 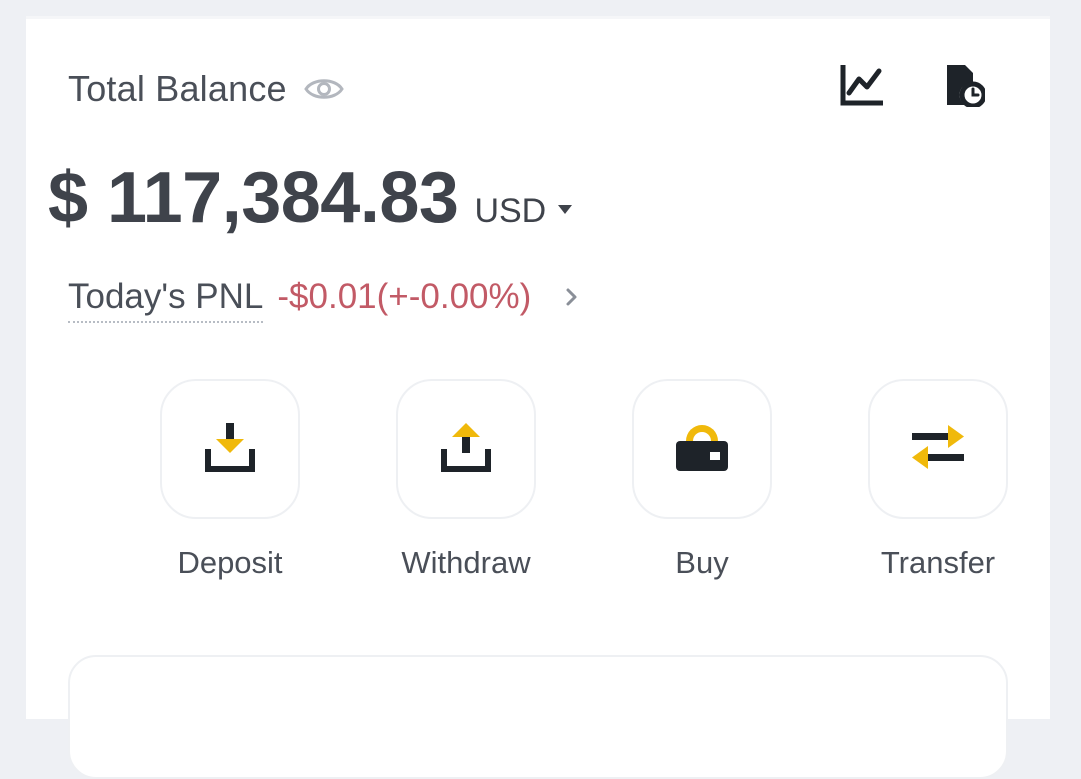 What do you see at coordinates (964, 85) in the screenshot?
I see `history-icon` at bounding box center [964, 85].